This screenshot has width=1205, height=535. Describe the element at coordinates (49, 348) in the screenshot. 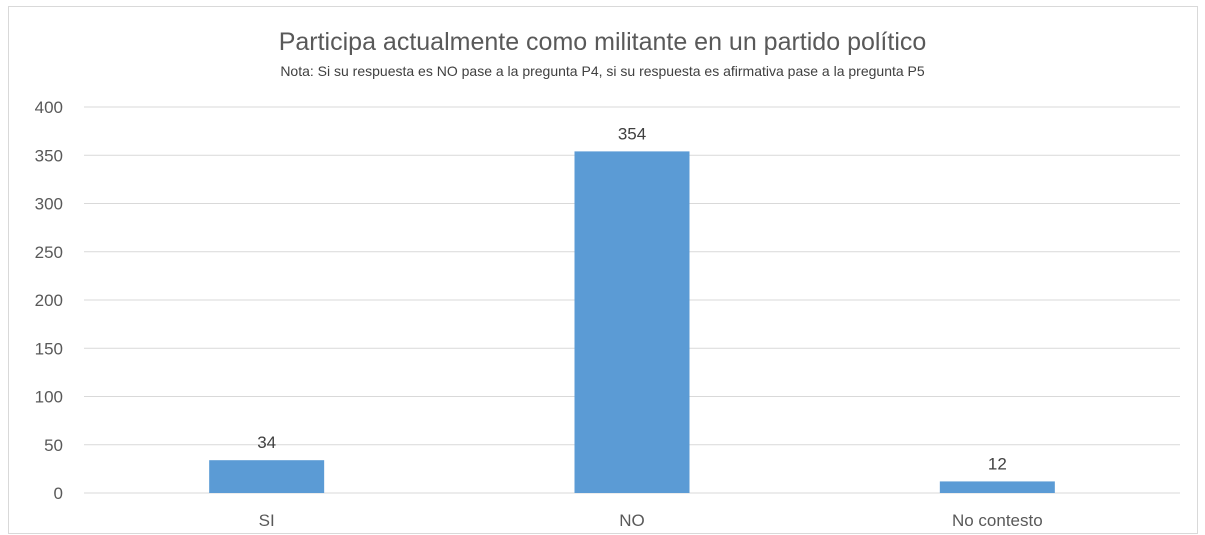

I see `y-tick-label: 150` at that location.